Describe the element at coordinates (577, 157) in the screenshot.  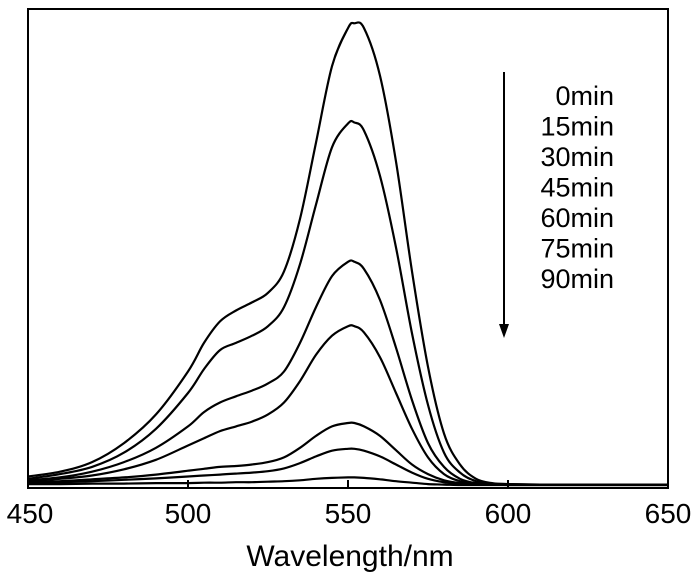
I see `legend-entry-30min: 30min` at that location.